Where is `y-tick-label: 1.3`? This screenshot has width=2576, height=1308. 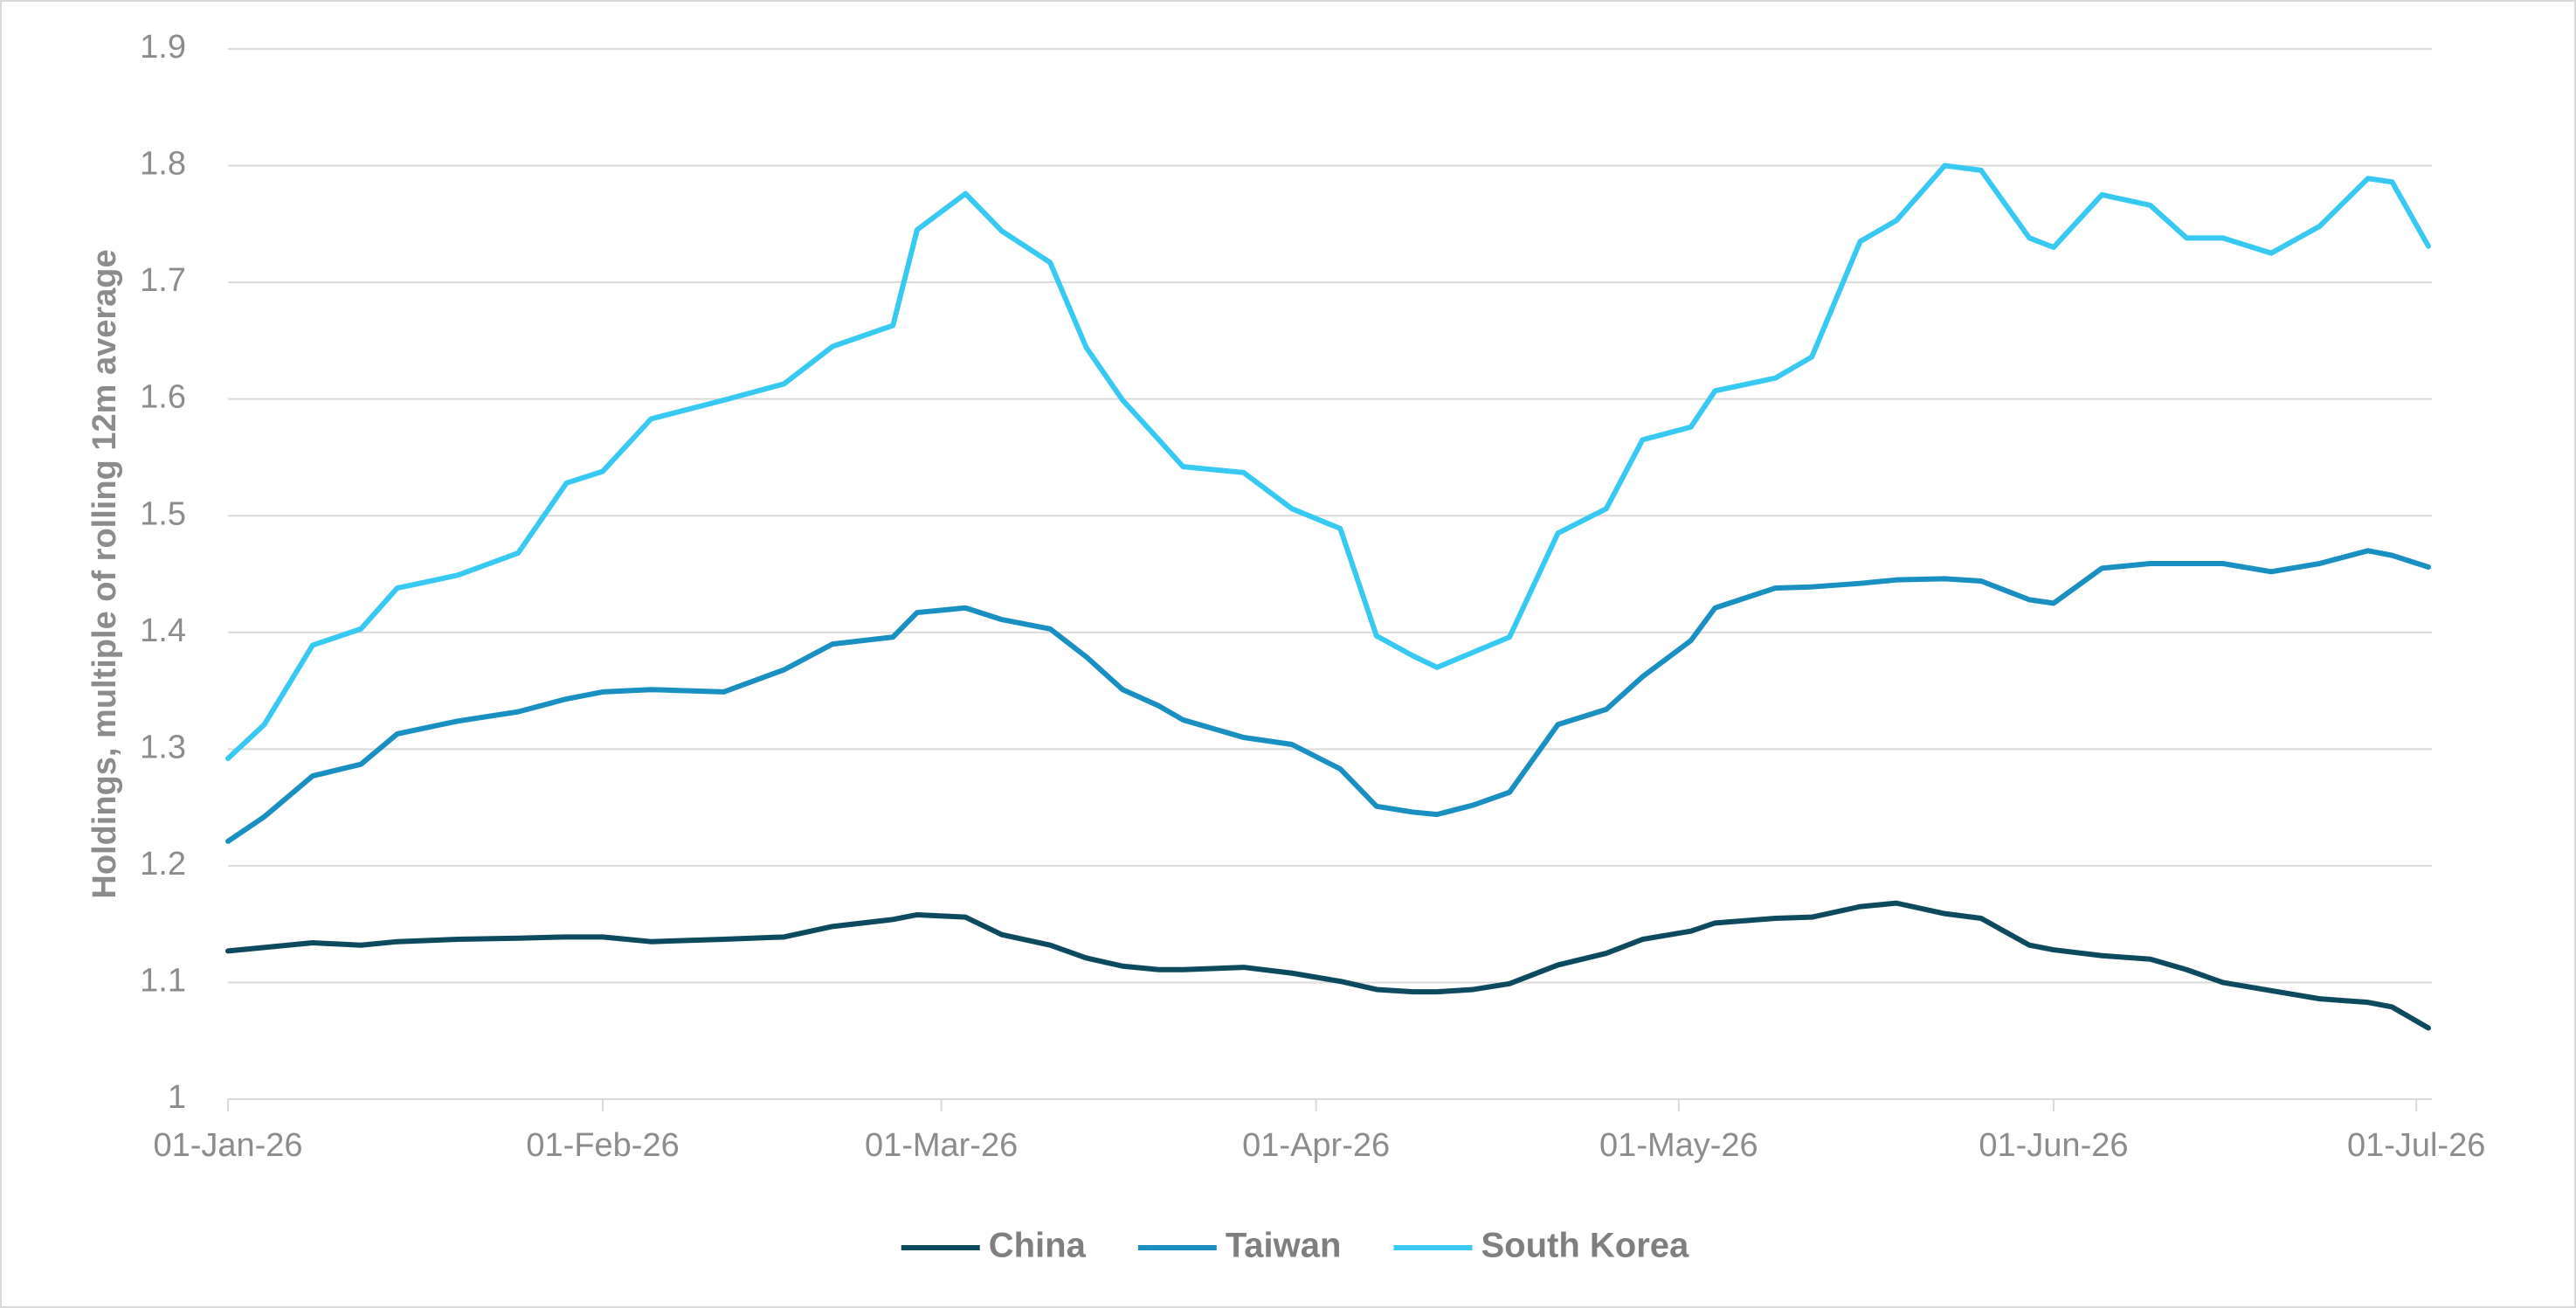 y-tick-label: 1.3 is located at coordinates (163, 747).